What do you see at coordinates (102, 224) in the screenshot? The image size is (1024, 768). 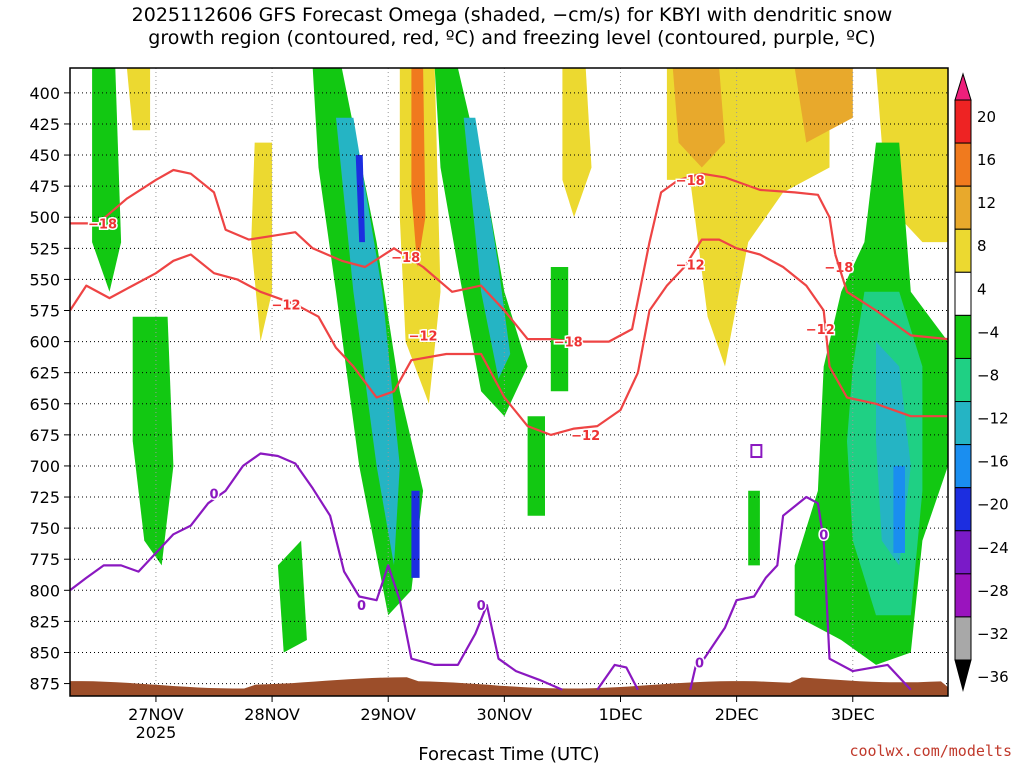 I see `dgz-label-0: −18` at bounding box center [102, 224].